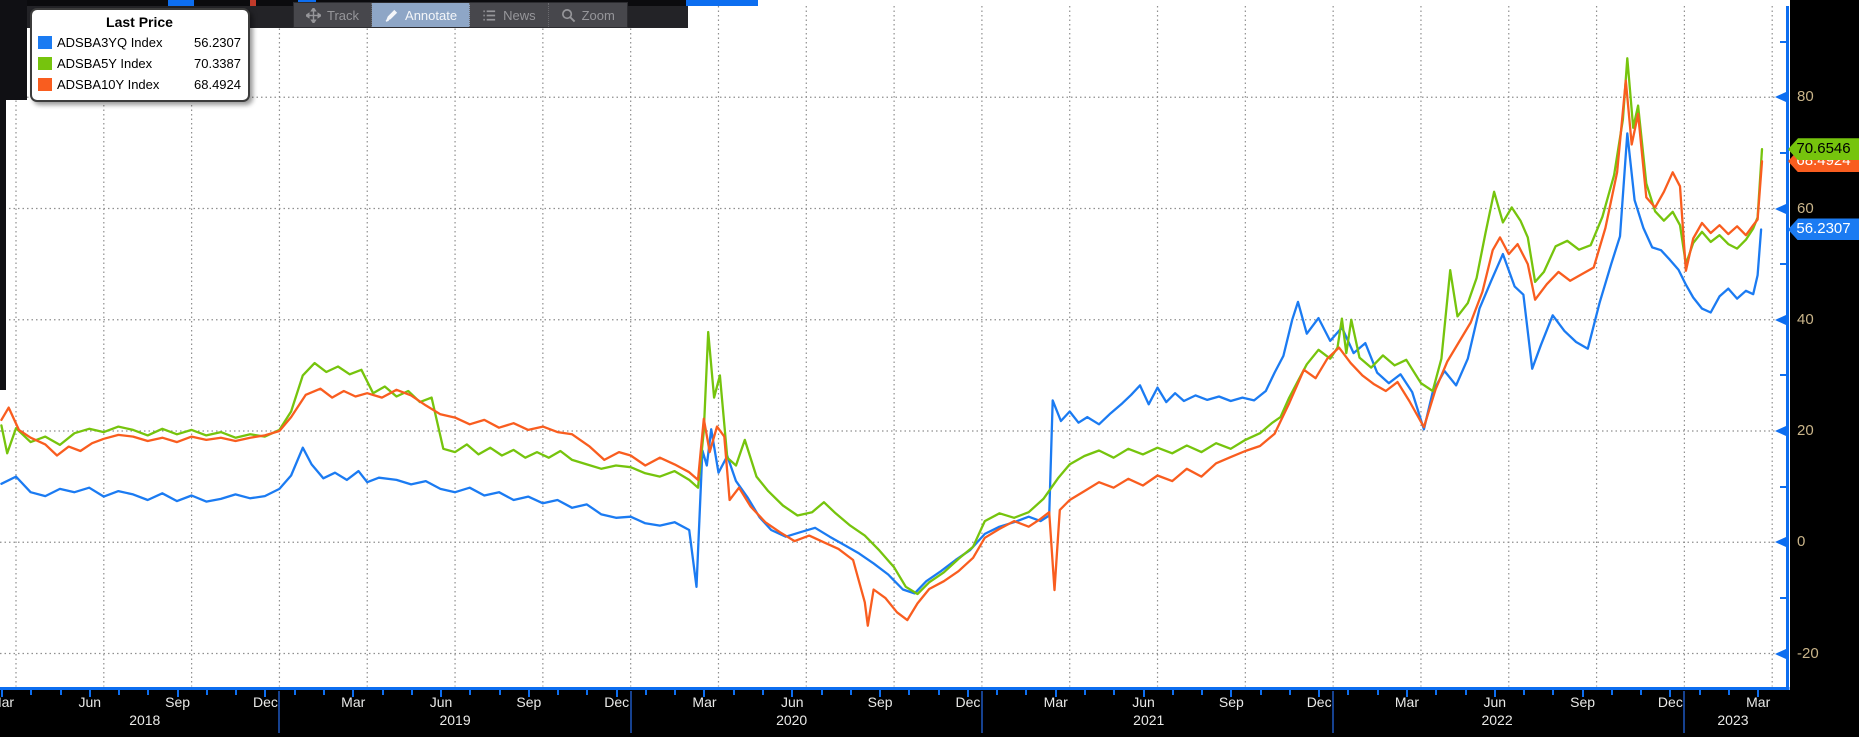 Image resolution: width=1859 pixels, height=737 pixels. What do you see at coordinates (108, 84) in the screenshot?
I see `legend-item-name: ADSBA10Y Index` at bounding box center [108, 84].